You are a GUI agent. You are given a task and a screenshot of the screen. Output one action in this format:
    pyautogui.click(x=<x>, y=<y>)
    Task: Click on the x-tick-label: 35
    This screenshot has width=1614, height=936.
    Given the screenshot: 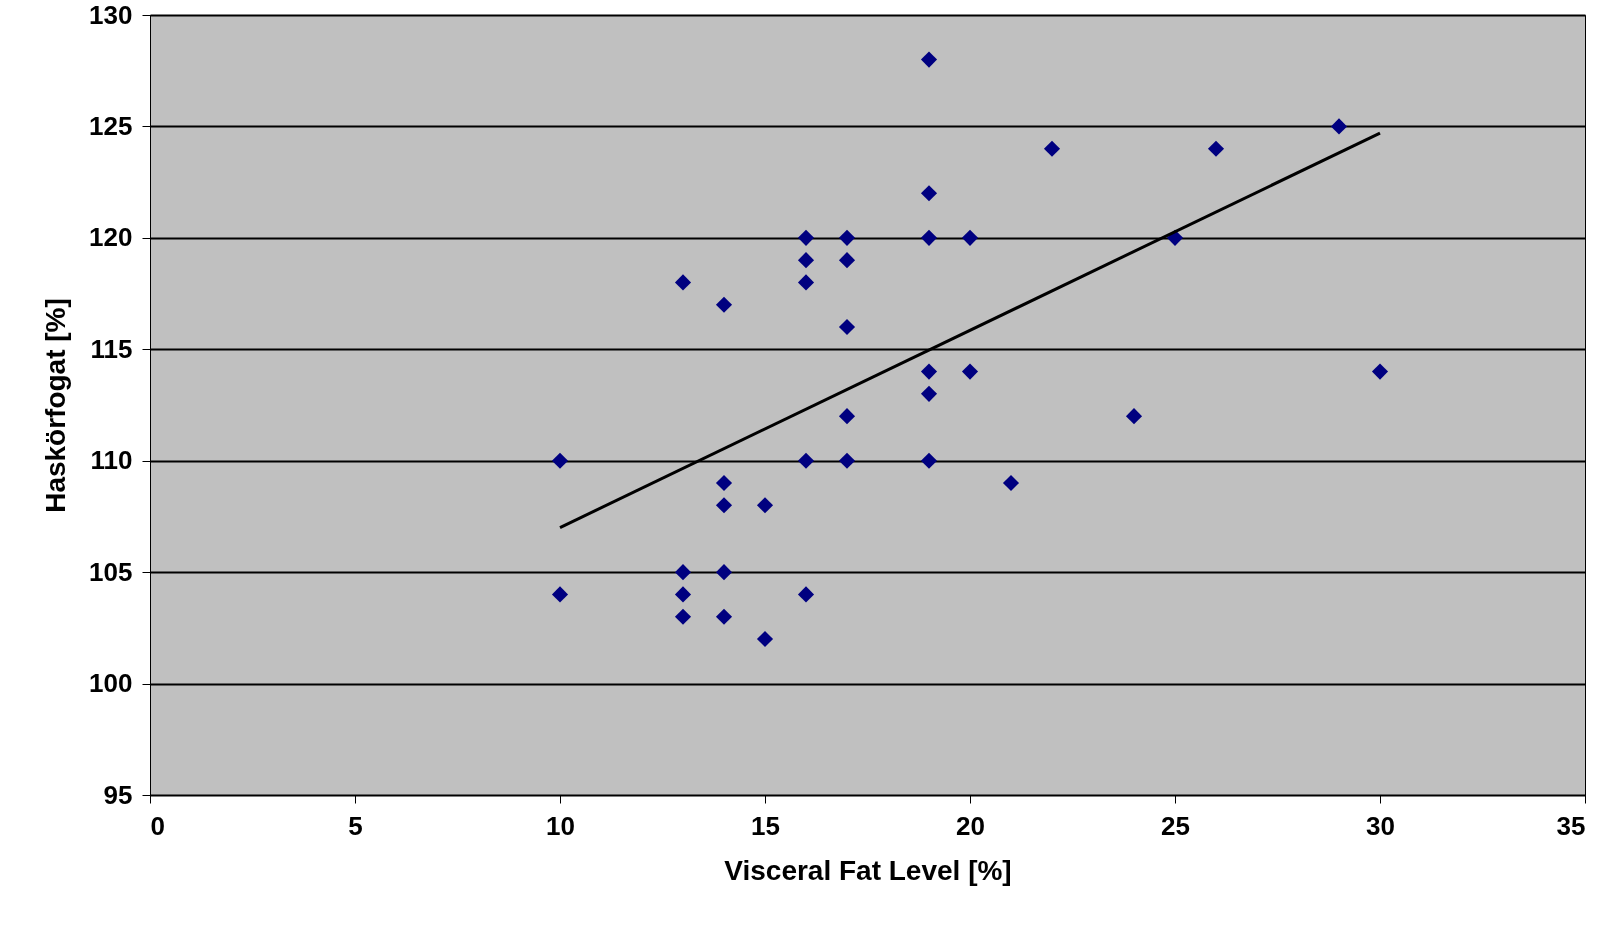 What is the action you would take?
    pyautogui.click(x=1571, y=825)
    